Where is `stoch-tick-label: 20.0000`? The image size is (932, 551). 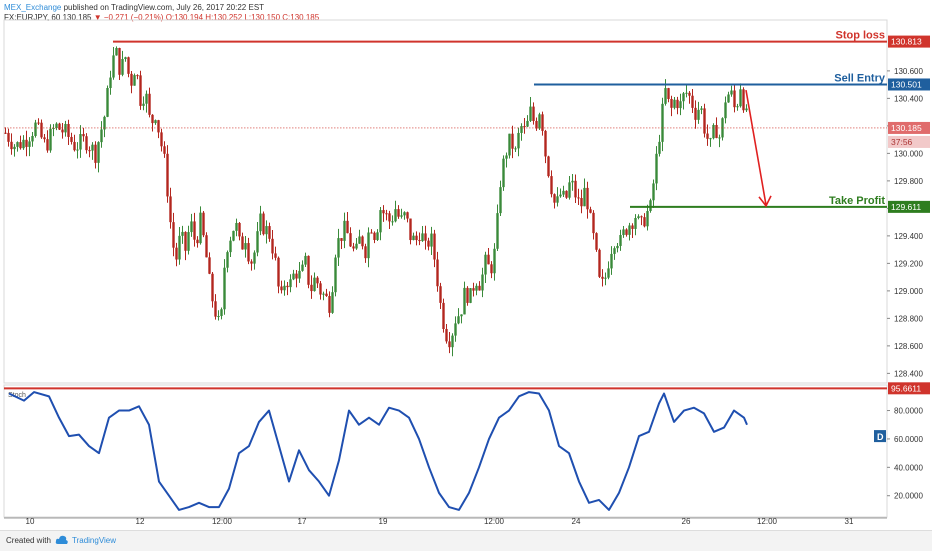 stoch-tick-label: 20.0000 is located at coordinates (908, 496).